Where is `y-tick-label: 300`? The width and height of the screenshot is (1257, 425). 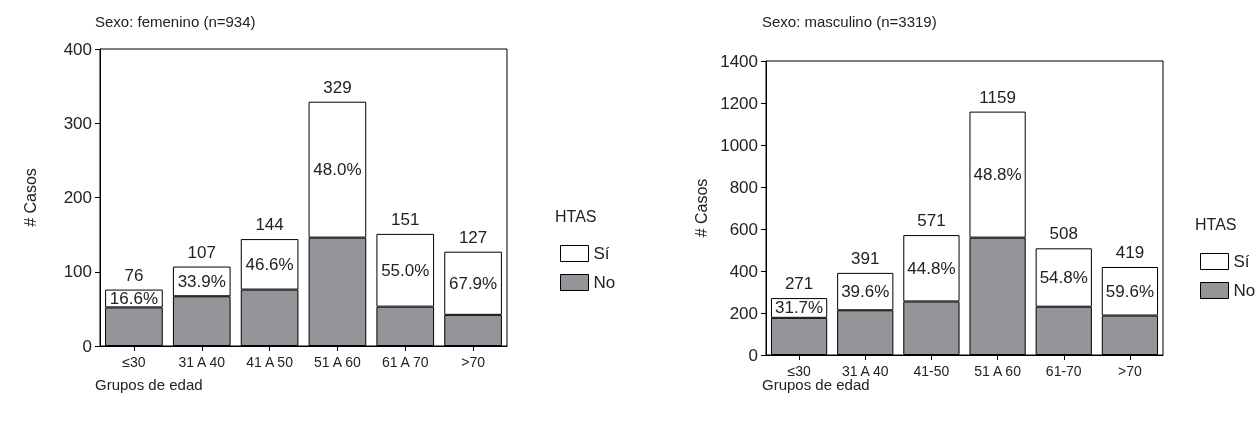 y-tick-label: 300 is located at coordinates (77, 123).